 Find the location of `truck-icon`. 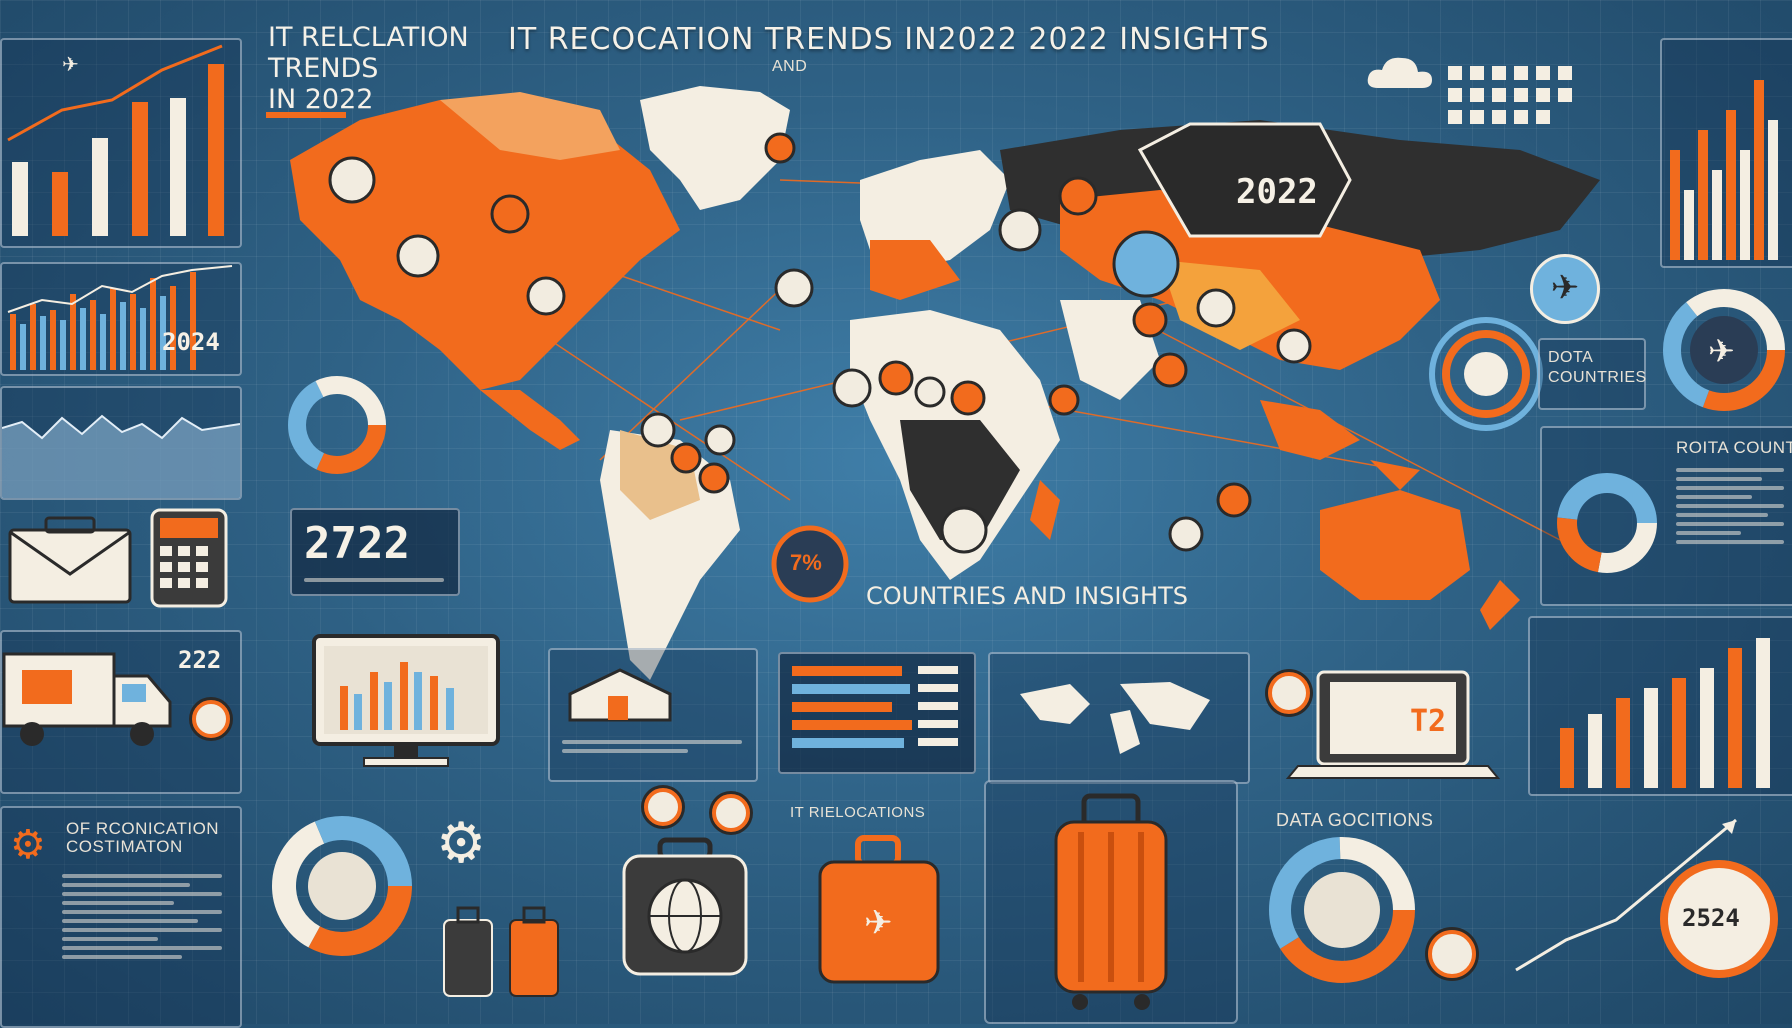

truck-icon is located at coordinates (92, 703).